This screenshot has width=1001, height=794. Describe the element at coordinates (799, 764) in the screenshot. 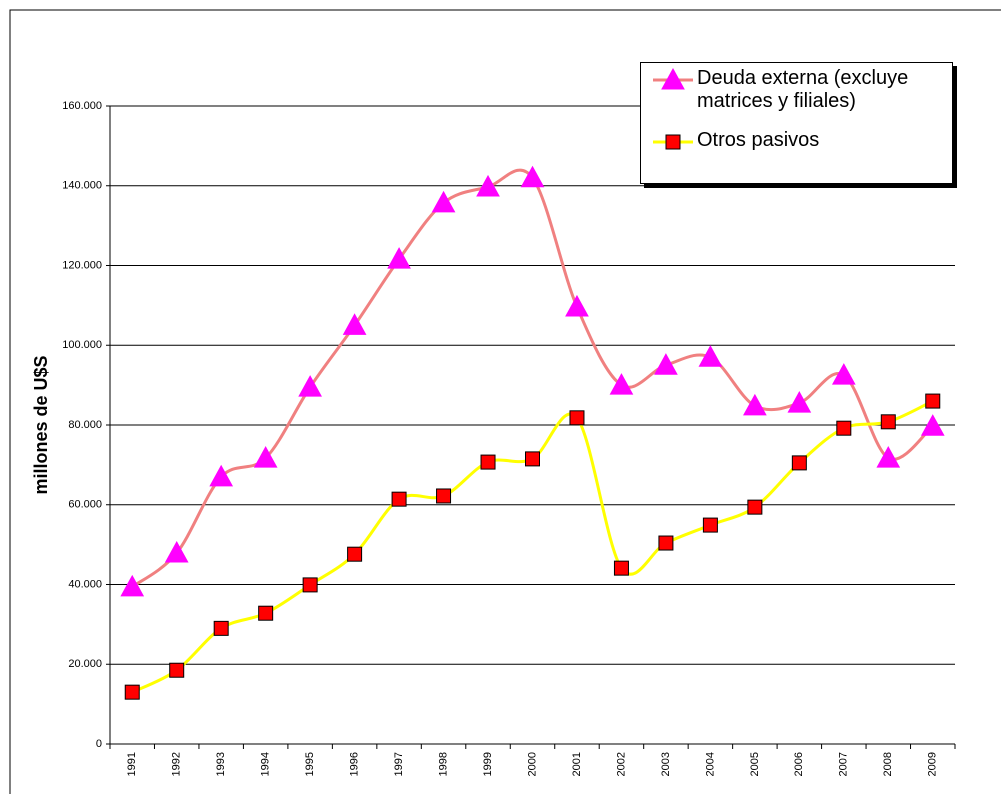

I see `x-tick-label: 2006` at that location.